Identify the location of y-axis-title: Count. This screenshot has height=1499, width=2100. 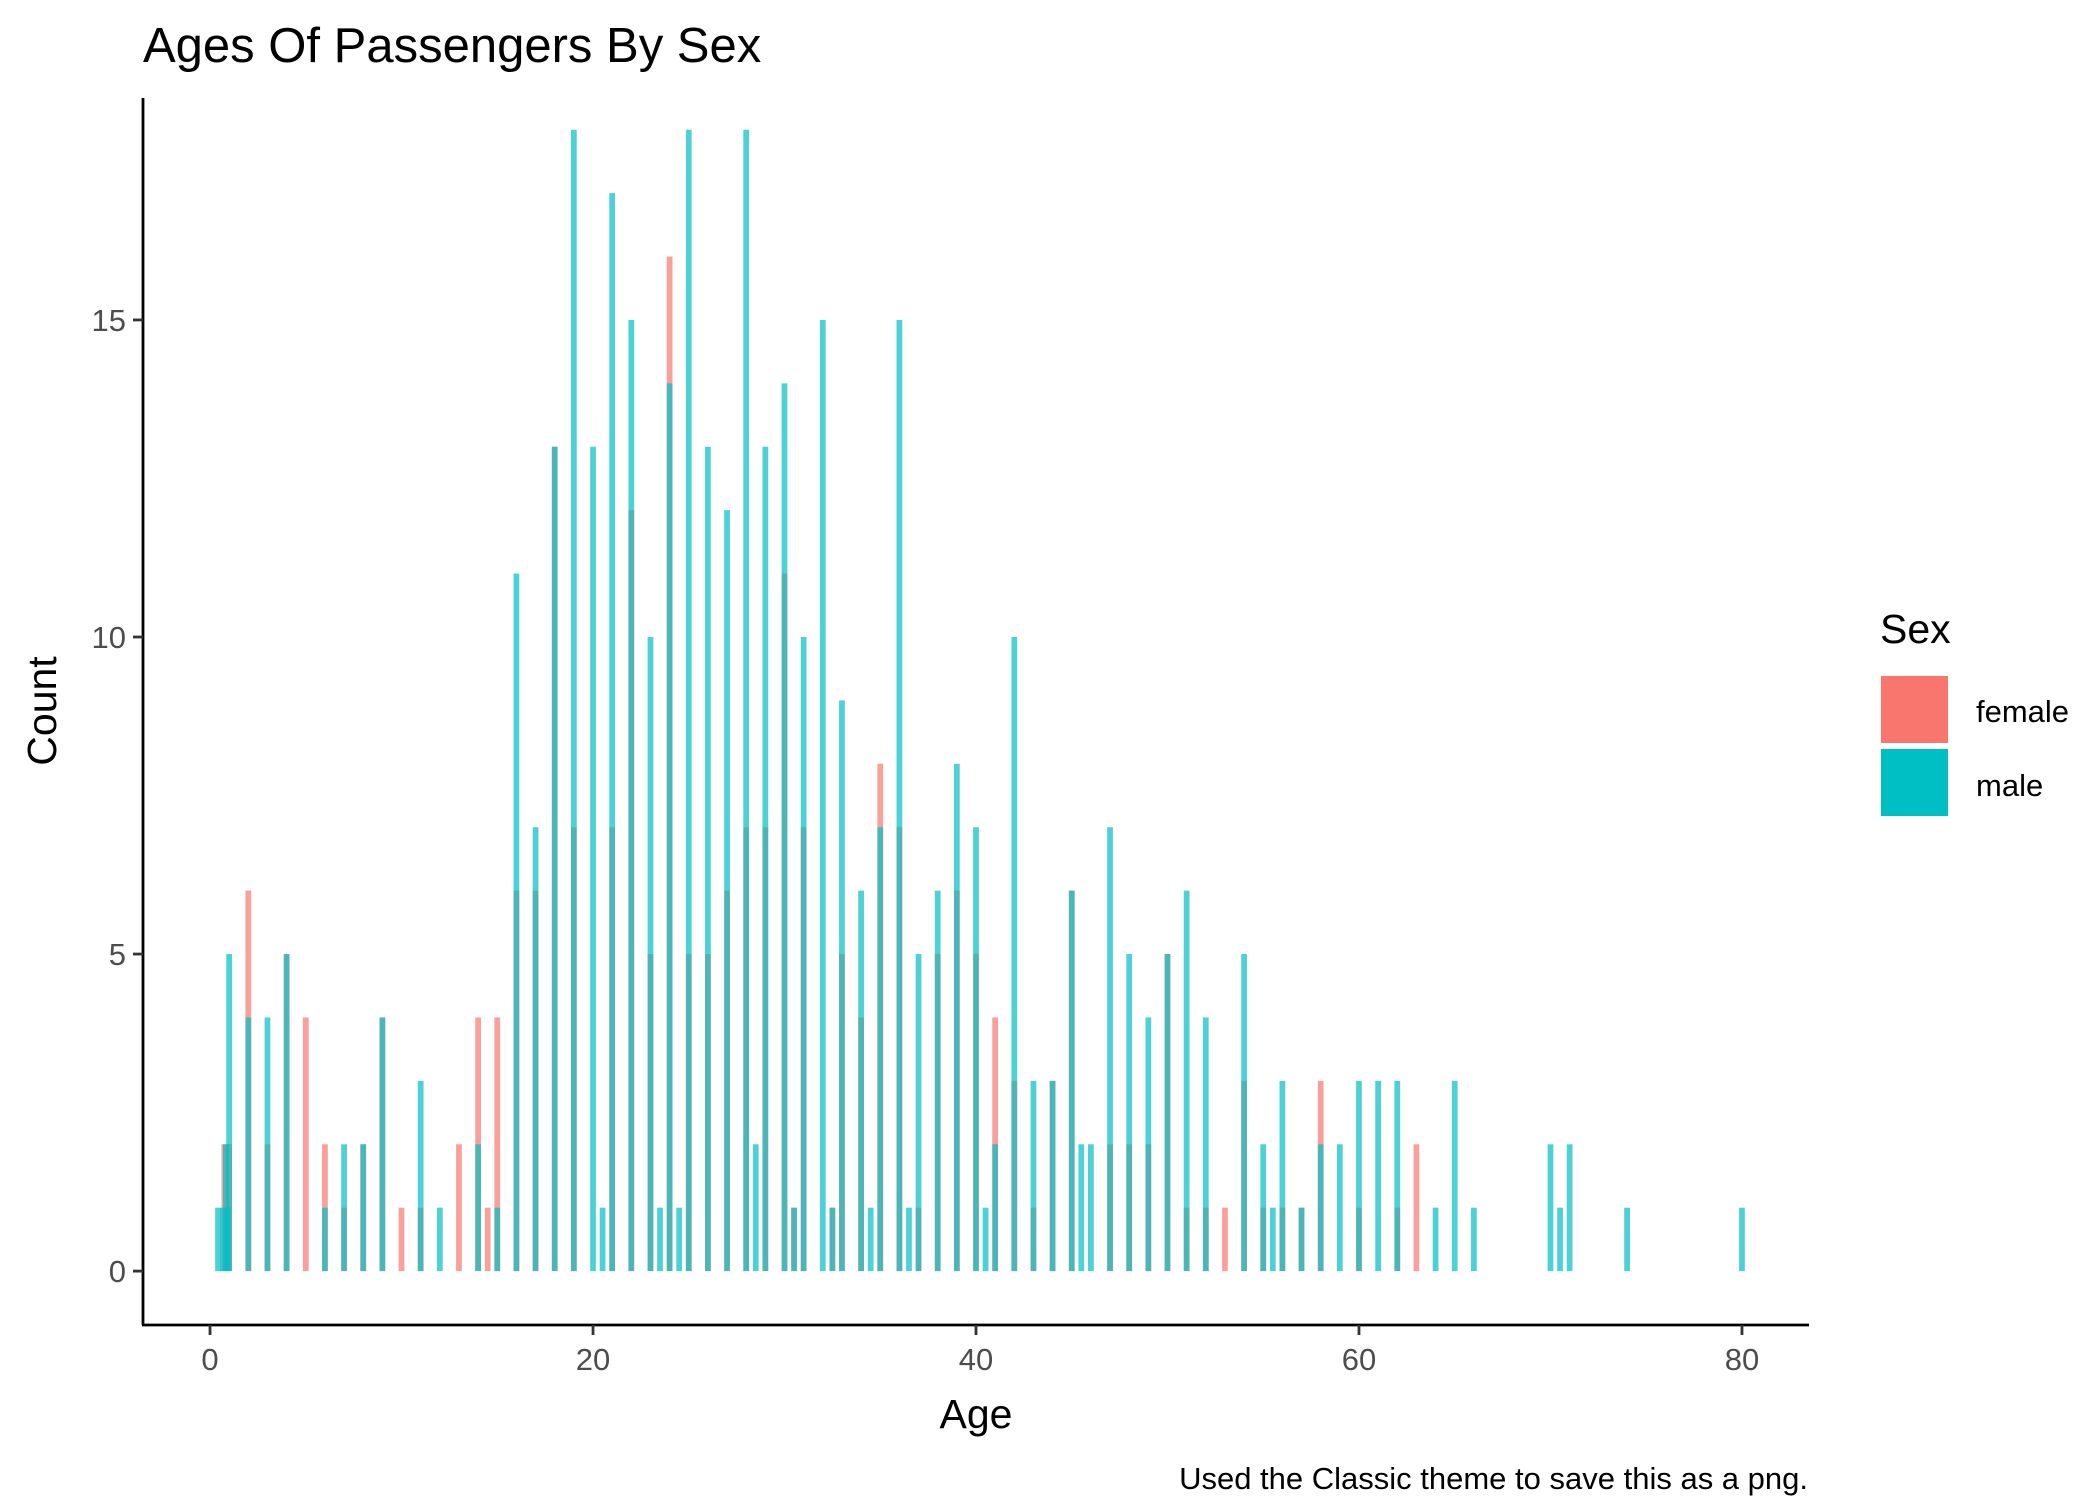
(42, 711).